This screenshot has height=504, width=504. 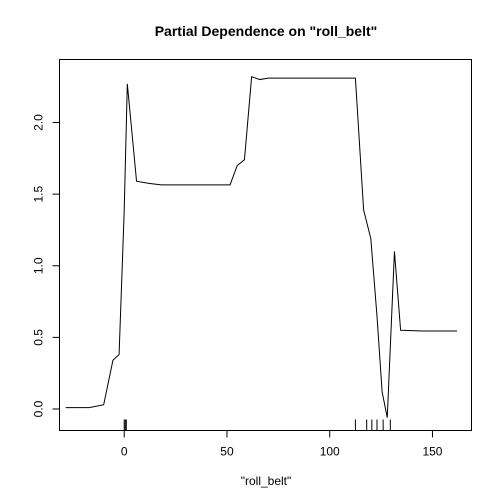 What do you see at coordinates (39, 193) in the screenshot?
I see `y-tick-label: 1.5` at bounding box center [39, 193].